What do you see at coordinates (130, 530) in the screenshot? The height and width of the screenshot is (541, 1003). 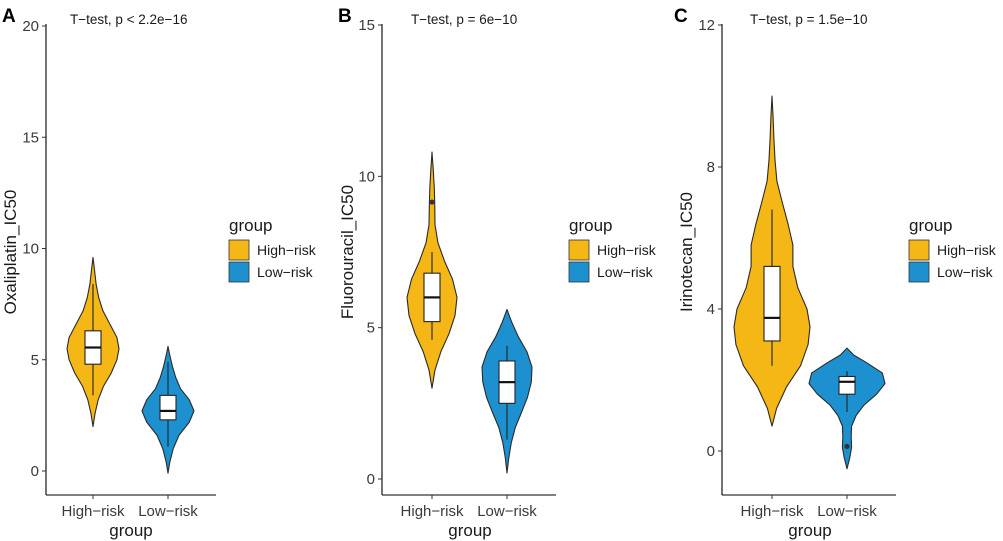 I see `panel-a-xlabel: group` at bounding box center [130, 530].